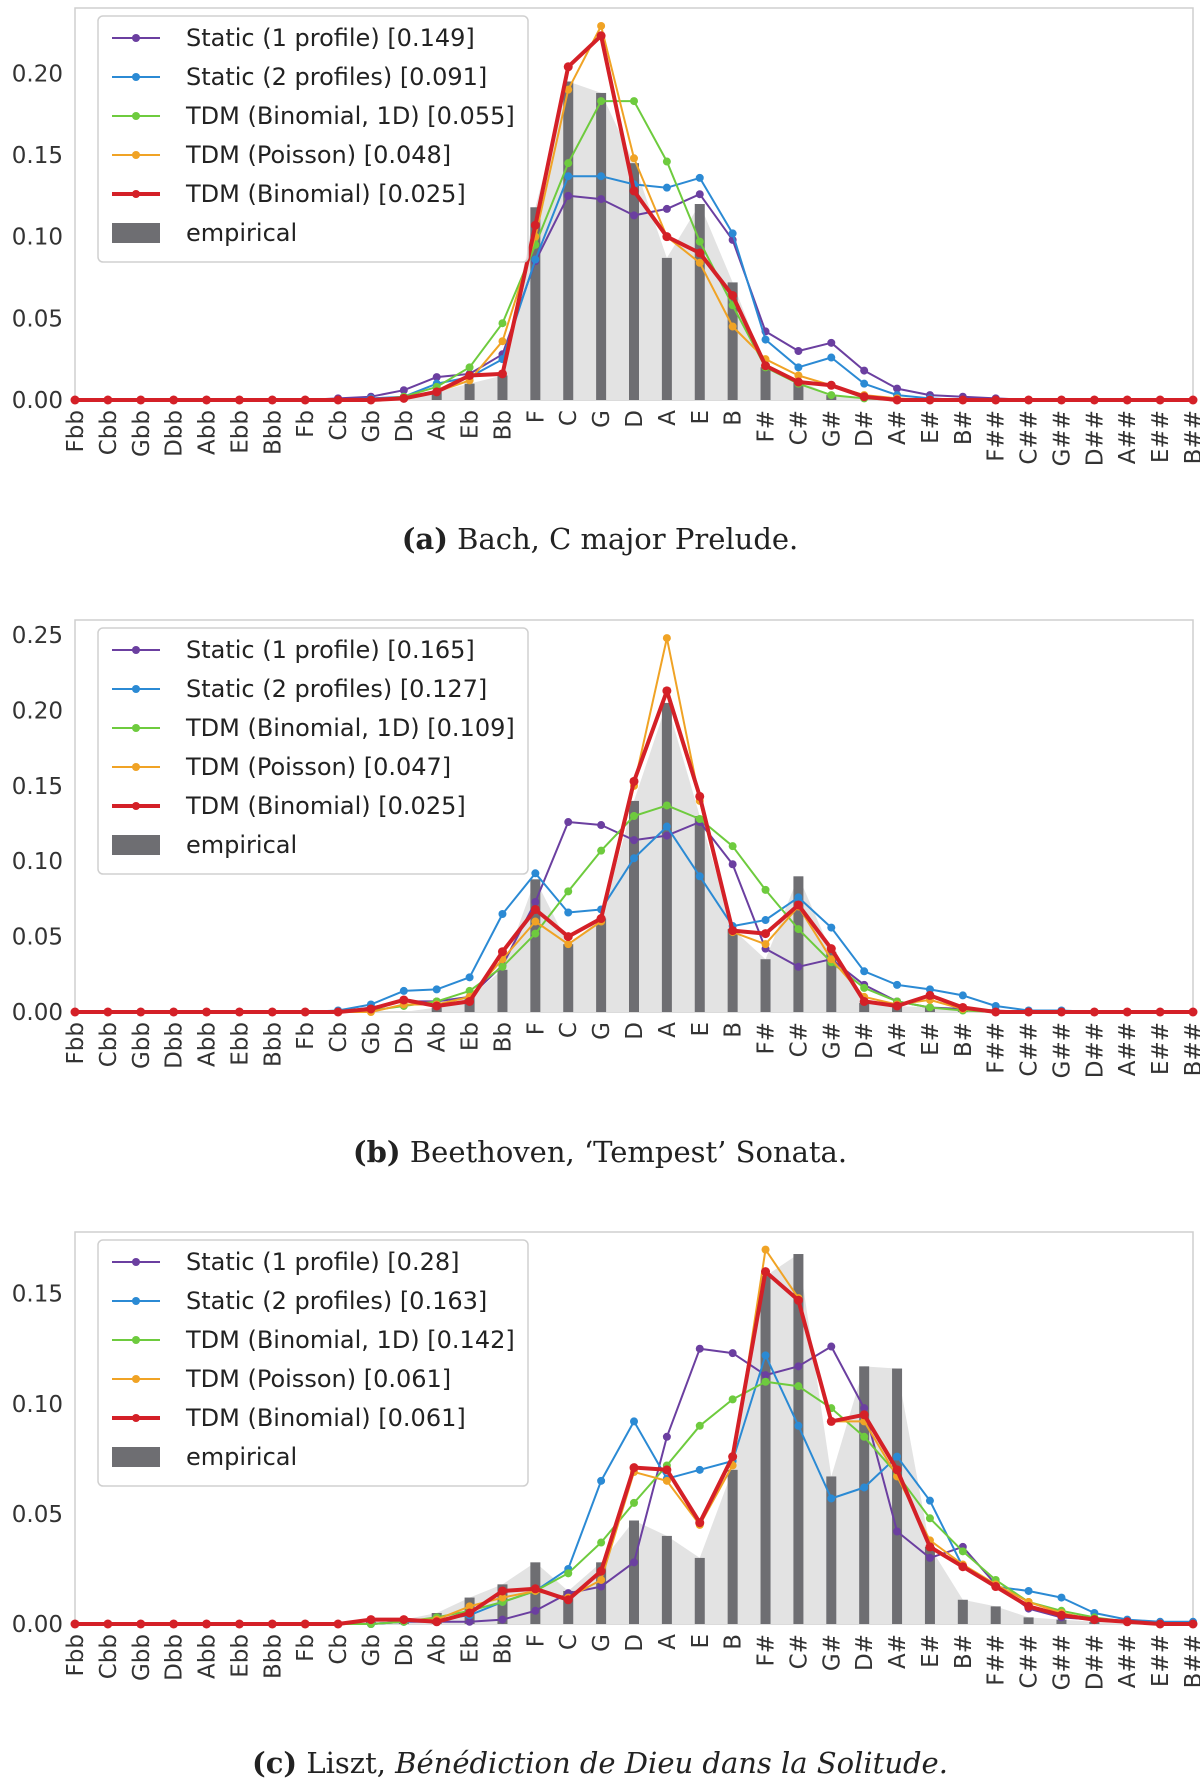 The width and height of the screenshot is (1200, 1784). I want to click on x-tick-label: Ab, so click(438, 1037).